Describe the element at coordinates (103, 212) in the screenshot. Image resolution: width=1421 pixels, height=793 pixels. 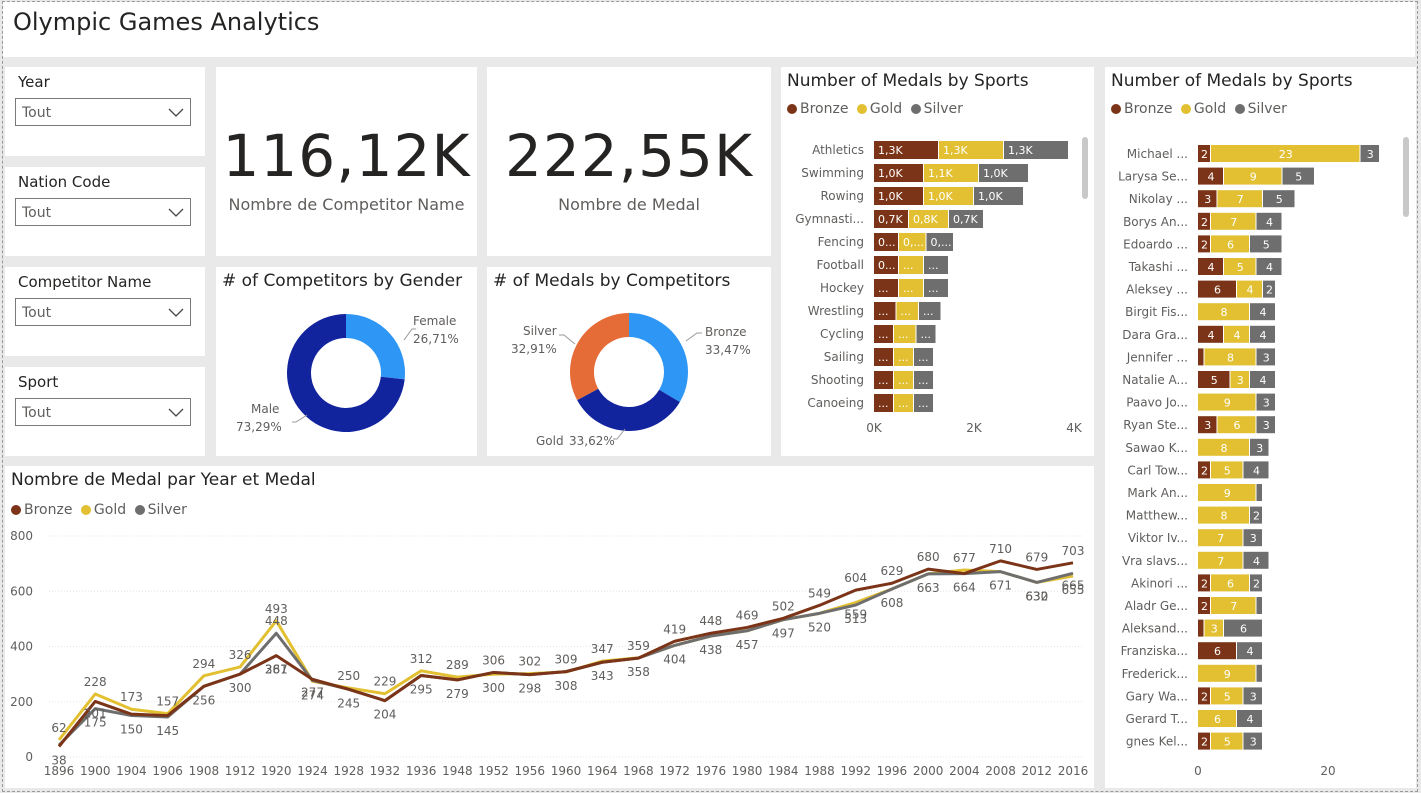
I see `nation-code-dropdown: Tout` at that location.